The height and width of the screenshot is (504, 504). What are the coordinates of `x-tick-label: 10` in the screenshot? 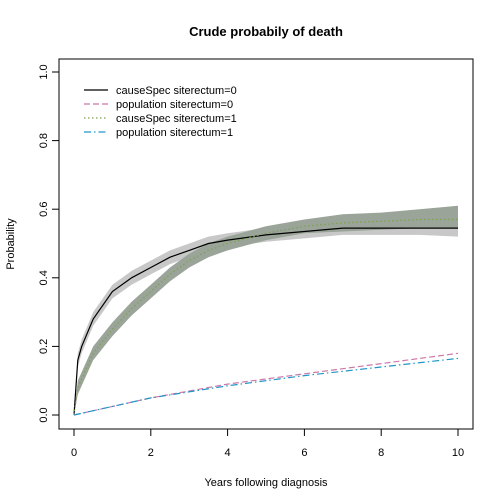 It's located at (458, 453).